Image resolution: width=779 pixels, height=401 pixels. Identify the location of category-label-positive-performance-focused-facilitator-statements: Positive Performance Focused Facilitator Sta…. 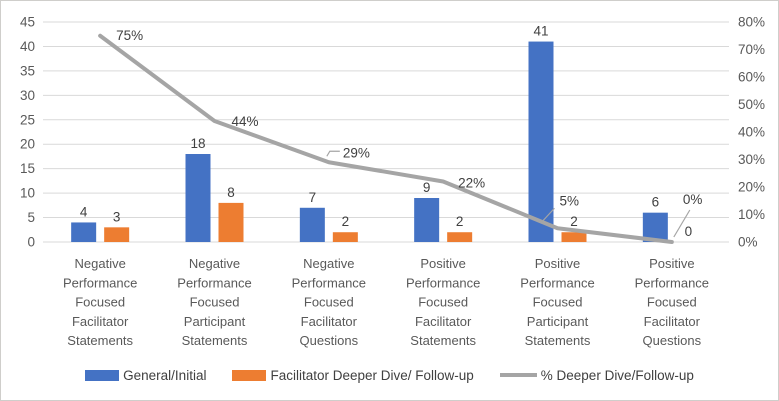
(443, 302).